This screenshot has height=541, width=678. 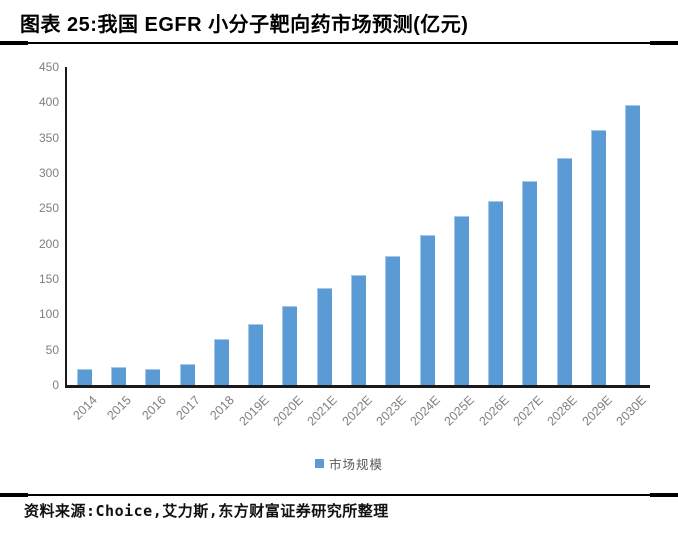 I want to click on y-tick-label: 150, so click(x=48, y=279).